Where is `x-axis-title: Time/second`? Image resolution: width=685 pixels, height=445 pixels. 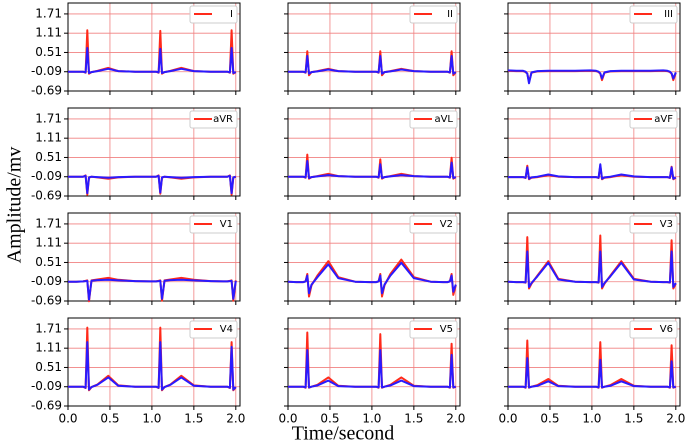
x-axis-title: Time/second is located at coordinates (343, 434).